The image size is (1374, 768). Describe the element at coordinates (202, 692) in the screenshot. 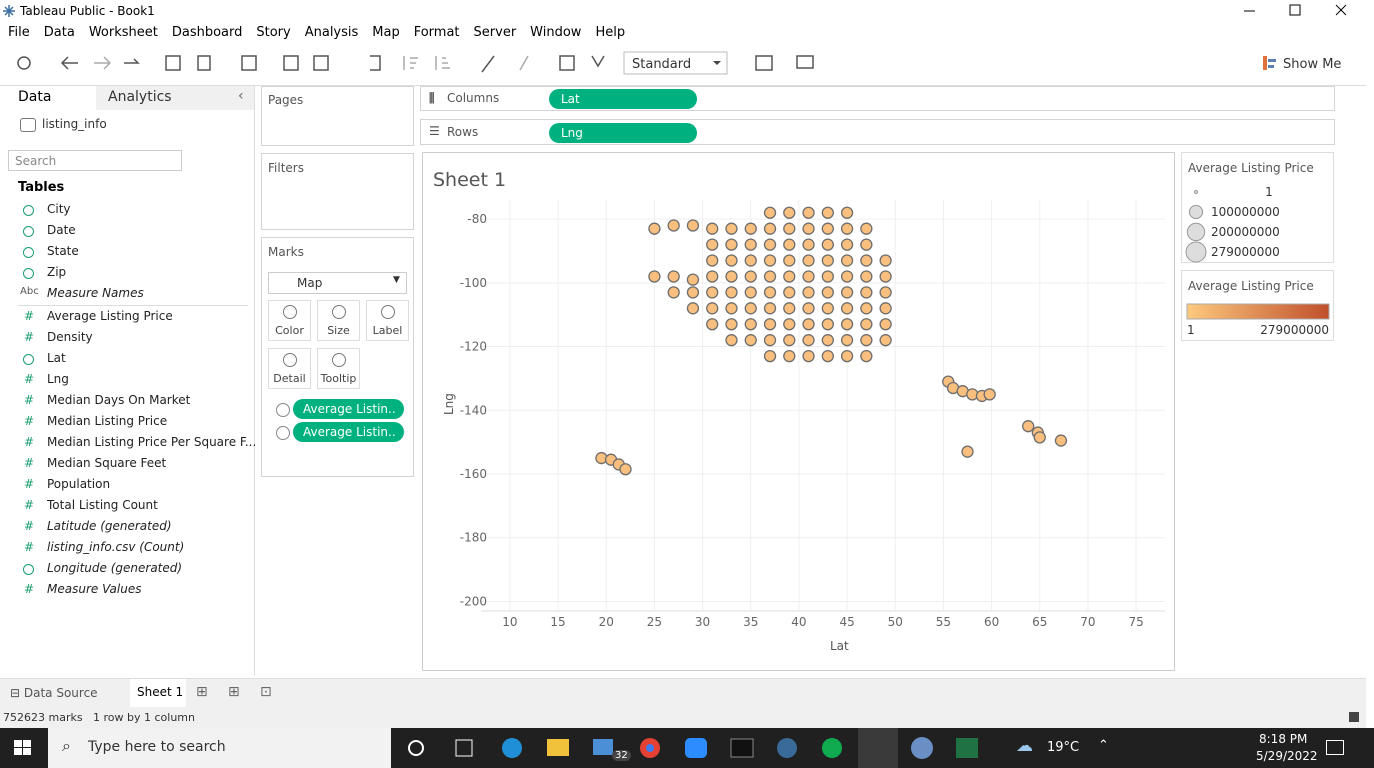

I see `new-sheet: ⊞` at that location.